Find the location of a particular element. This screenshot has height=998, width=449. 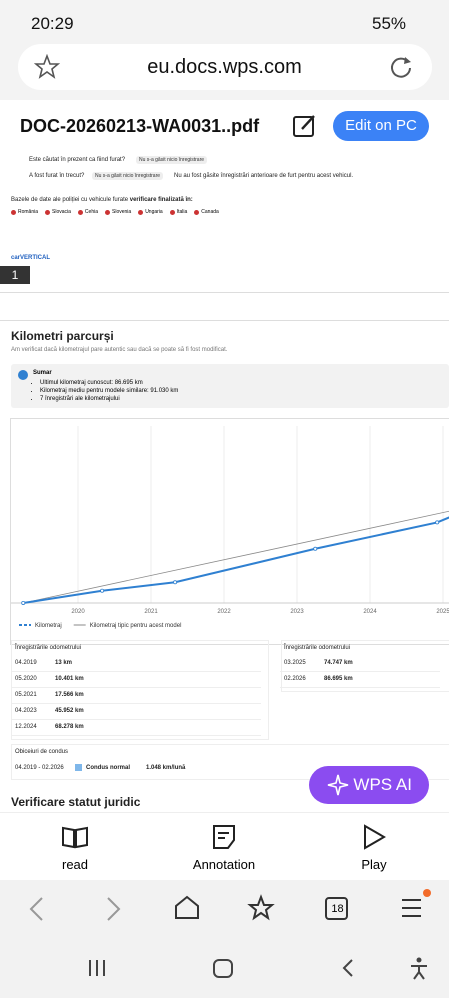

row-value: 86.695 km is located at coordinates (338, 679).